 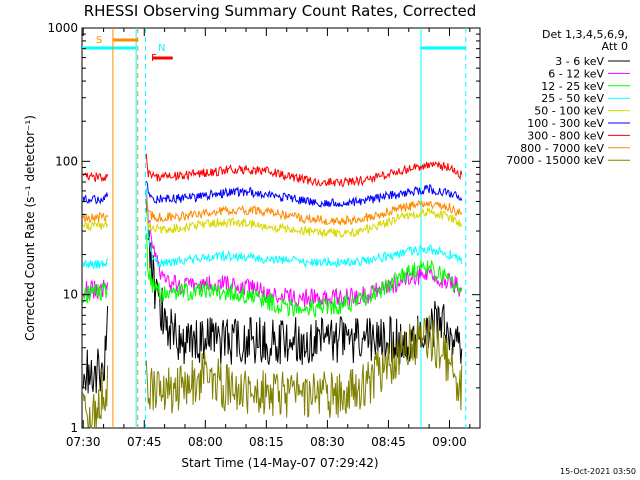 What do you see at coordinates (272, 194) in the screenshot?
I see `series-line-100to300kev` at bounding box center [272, 194].